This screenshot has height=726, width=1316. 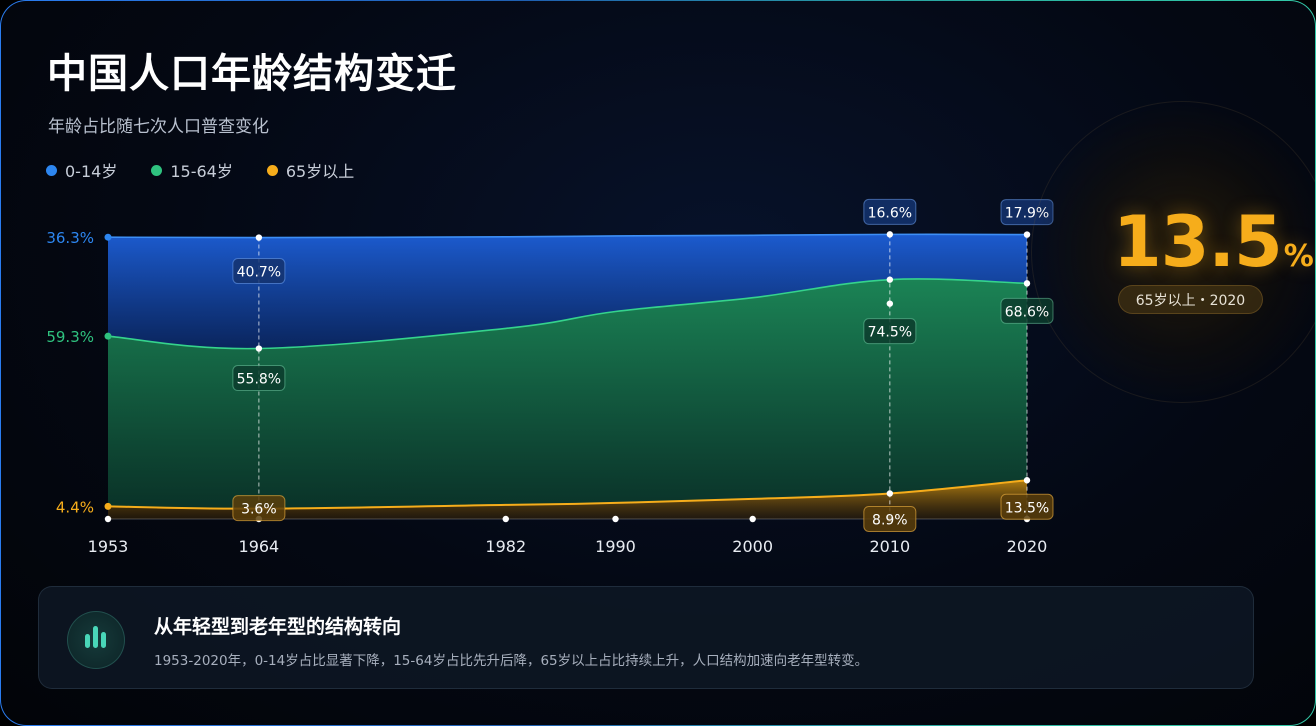 I want to click on legend-dot-child, so click(x=51, y=170).